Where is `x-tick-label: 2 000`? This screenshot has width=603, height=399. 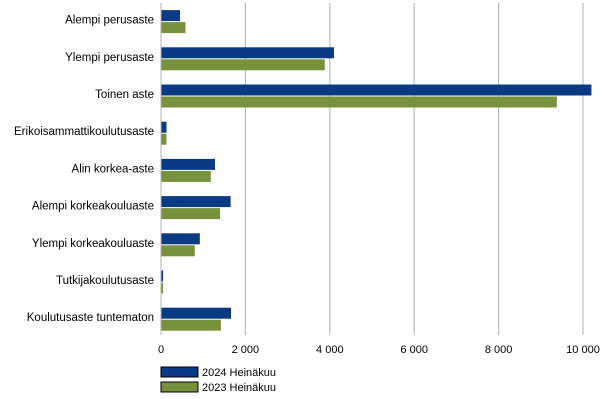
x-tick-label: 2 000 is located at coordinates (246, 350).